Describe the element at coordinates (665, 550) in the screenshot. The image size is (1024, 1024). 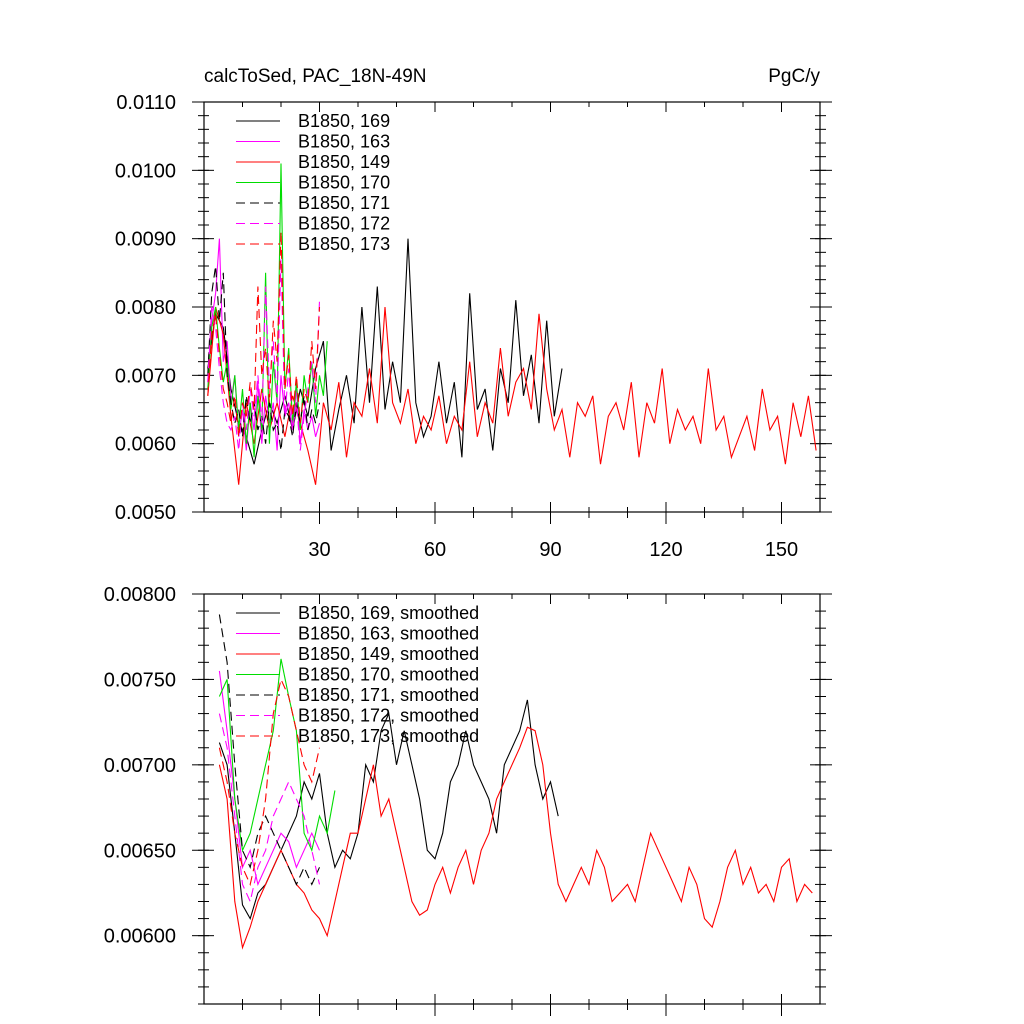
I see `x-tick-label: 120` at that location.